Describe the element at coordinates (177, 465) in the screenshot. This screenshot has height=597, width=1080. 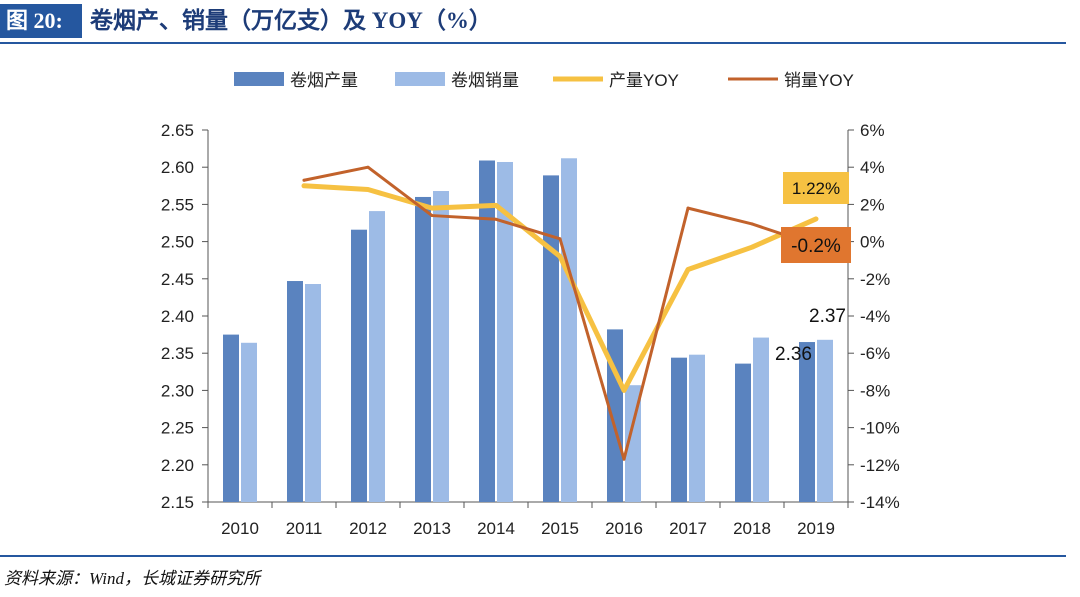
I see `left-tick-label: 2.20` at that location.